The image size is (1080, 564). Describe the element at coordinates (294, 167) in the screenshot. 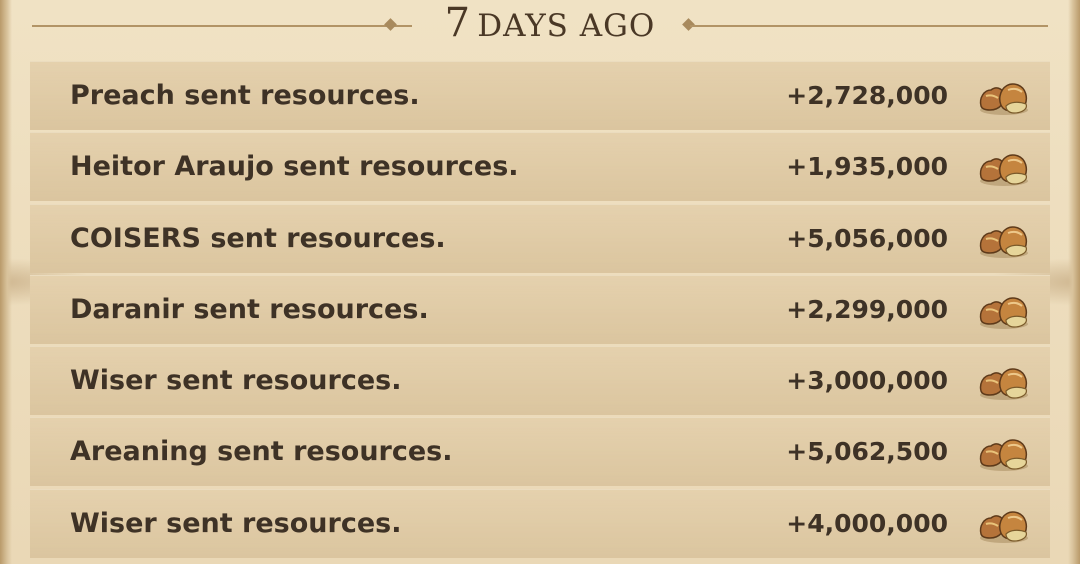

I see `log-entry-text: Heitor Araujo sent resources.` at that location.